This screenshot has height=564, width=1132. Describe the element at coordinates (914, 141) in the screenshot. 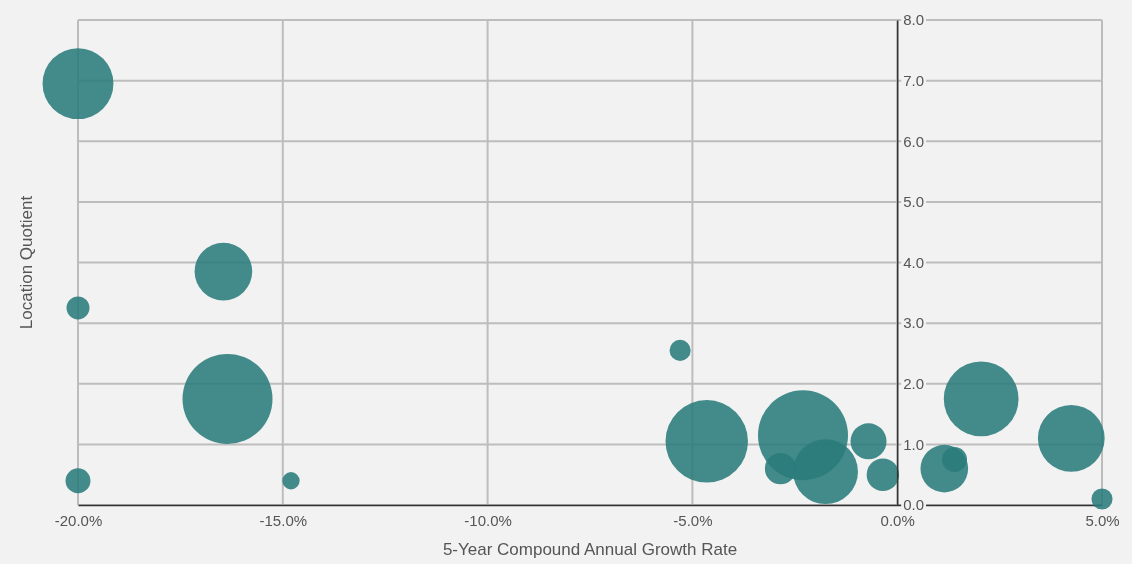

I see `y-tick-label: 6.0` at that location.